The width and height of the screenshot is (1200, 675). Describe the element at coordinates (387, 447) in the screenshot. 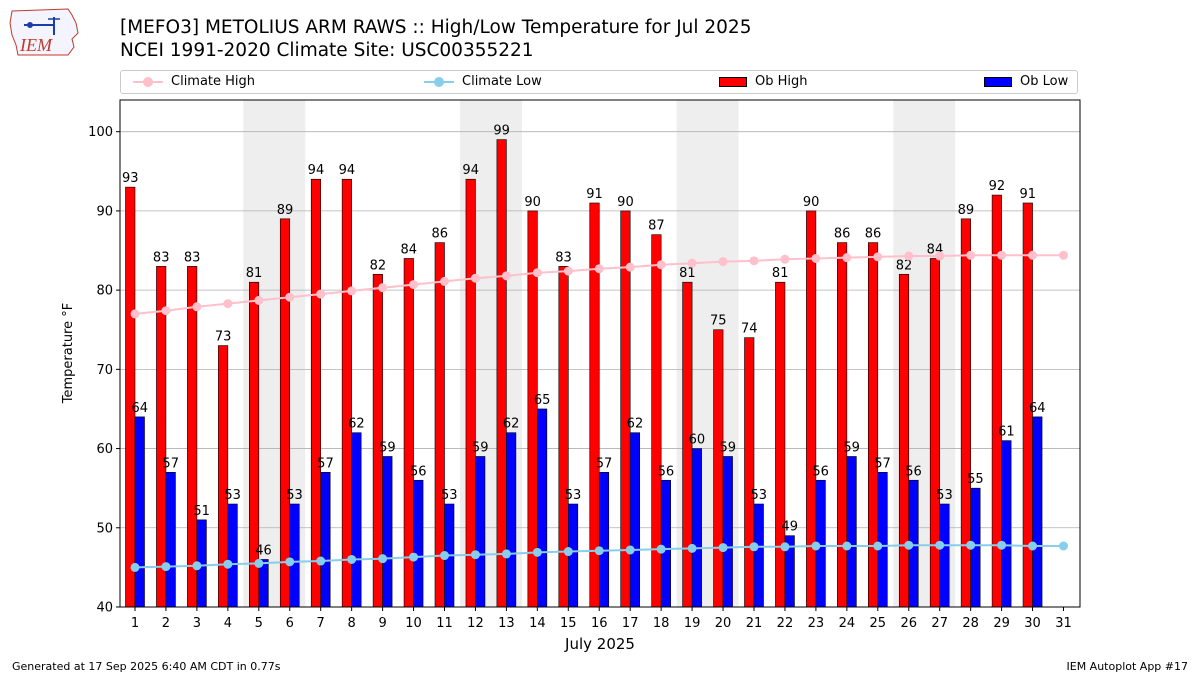

I see `label-ob-low-9: 59` at that location.